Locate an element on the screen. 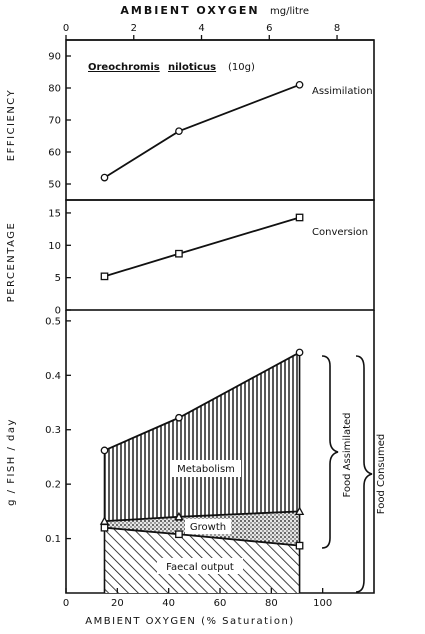 The width and height of the screenshot is (425, 634). growth-label-bg is located at coordinates (208, 526).